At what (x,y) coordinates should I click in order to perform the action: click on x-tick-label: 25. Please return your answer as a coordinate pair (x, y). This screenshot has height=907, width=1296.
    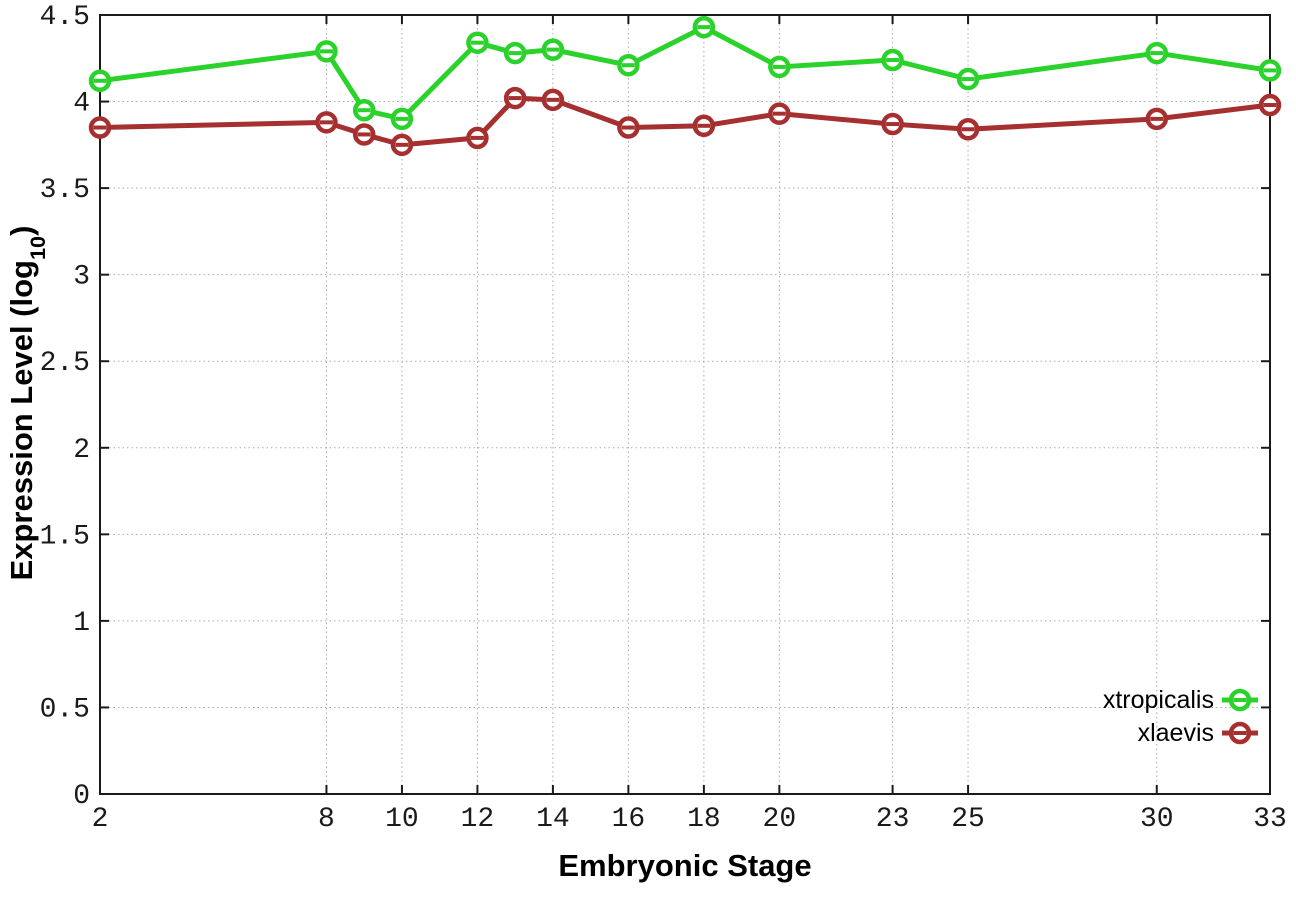
    Looking at the image, I should click on (968, 819).